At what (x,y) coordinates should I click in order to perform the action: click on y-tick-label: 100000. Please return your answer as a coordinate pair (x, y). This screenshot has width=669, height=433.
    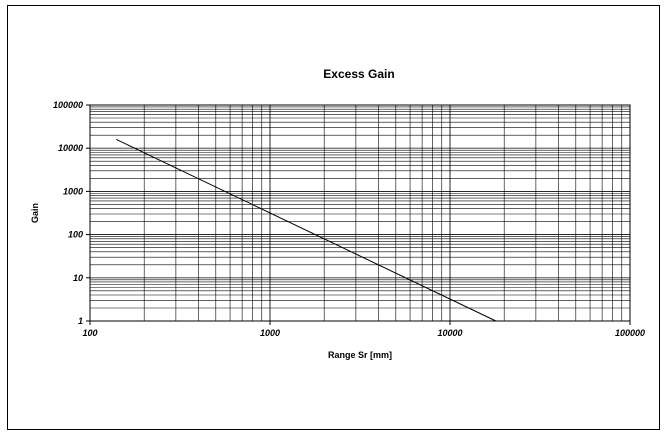
    Looking at the image, I should click on (68, 105).